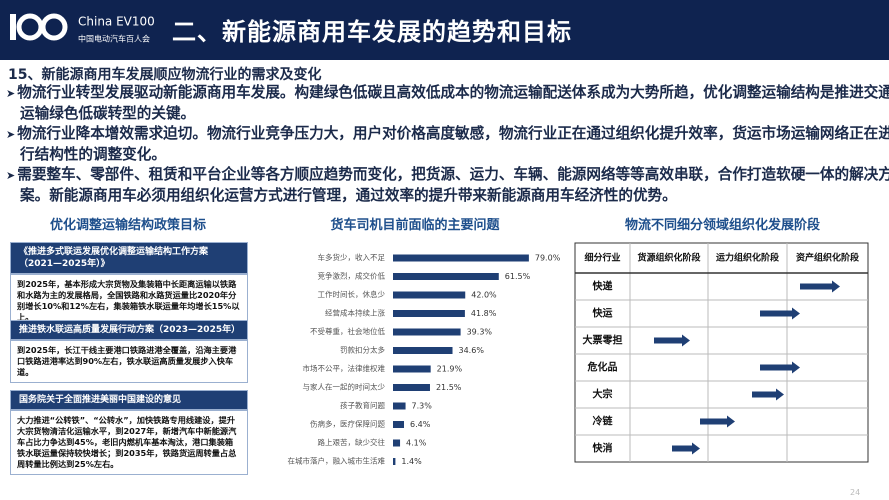 The image size is (889, 500). What do you see at coordinates (165, 75) in the screenshot?
I see `section-title: 15、新能源商用车发展顺应物流行业的需求及变化` at bounding box center [165, 75].